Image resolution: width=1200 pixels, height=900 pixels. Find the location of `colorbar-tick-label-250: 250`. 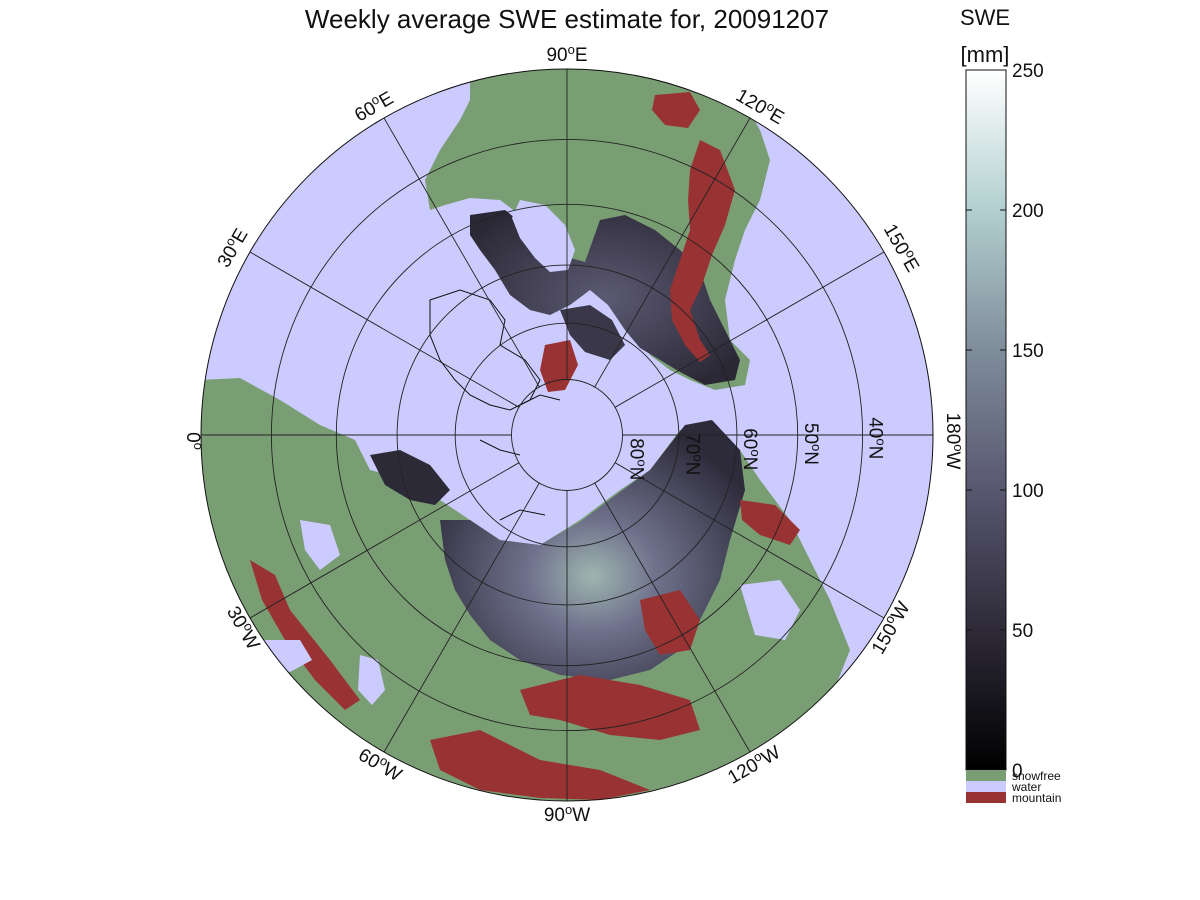

colorbar-tick-label-250: 250 is located at coordinates (1028, 71).